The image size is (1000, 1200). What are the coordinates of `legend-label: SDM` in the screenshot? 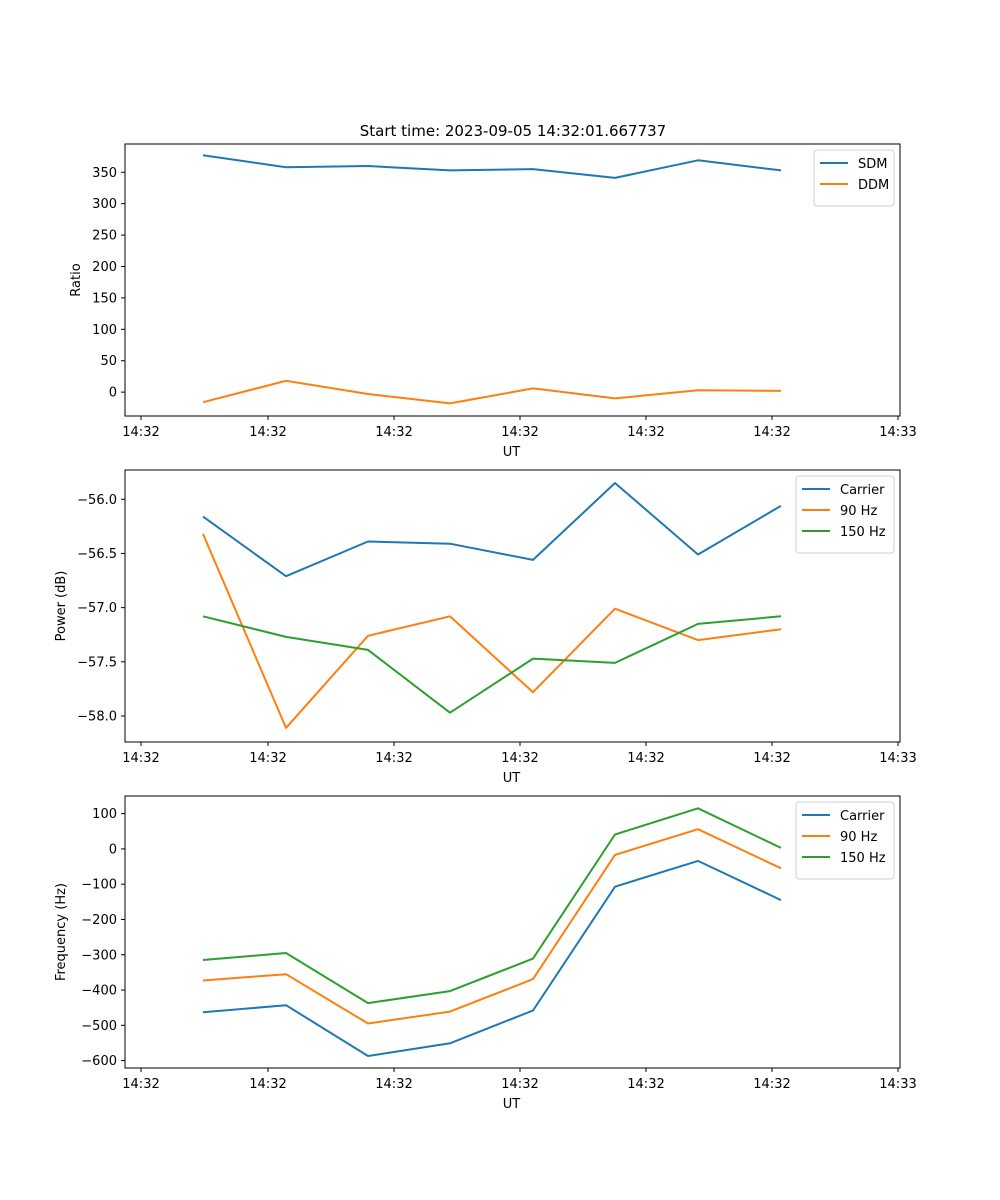 It's located at (872, 164).